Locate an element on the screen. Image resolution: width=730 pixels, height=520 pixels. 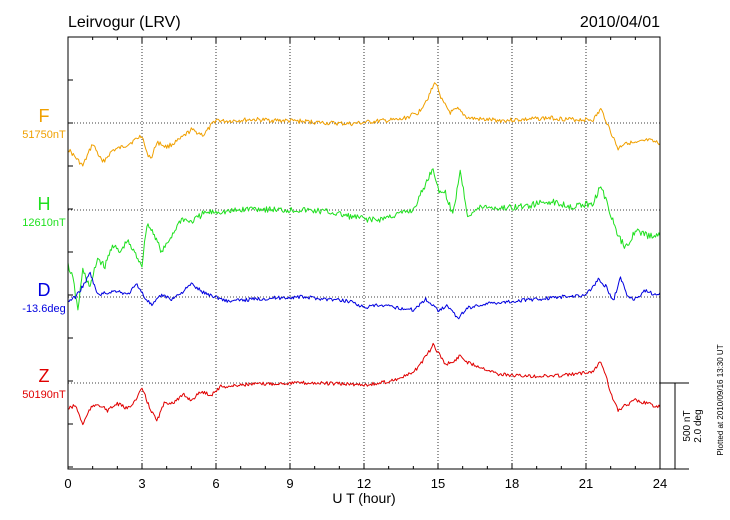
x-tick-label-0: 0 is located at coordinates (67, 483).